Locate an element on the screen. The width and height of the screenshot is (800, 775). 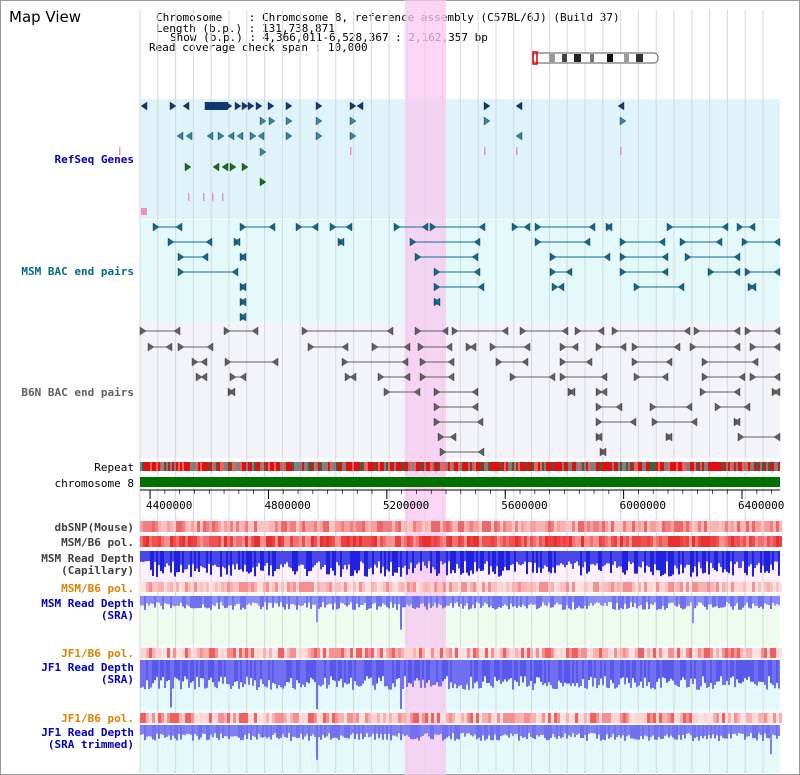
track-label-repeat: Repeat is located at coordinates (114, 467).